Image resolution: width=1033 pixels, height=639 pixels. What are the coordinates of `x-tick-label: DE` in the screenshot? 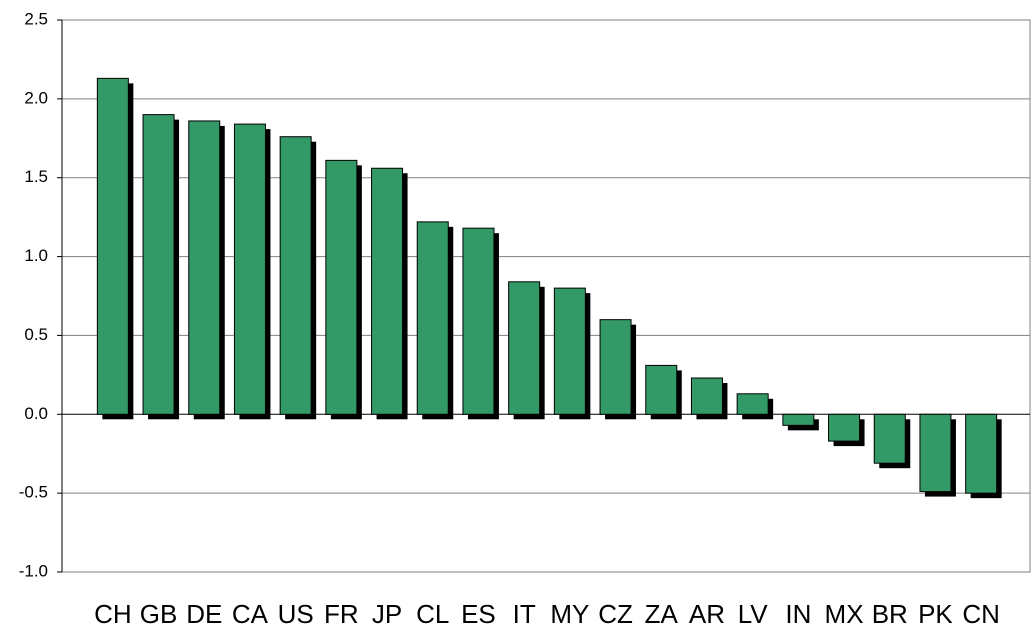 It's located at (204, 614).